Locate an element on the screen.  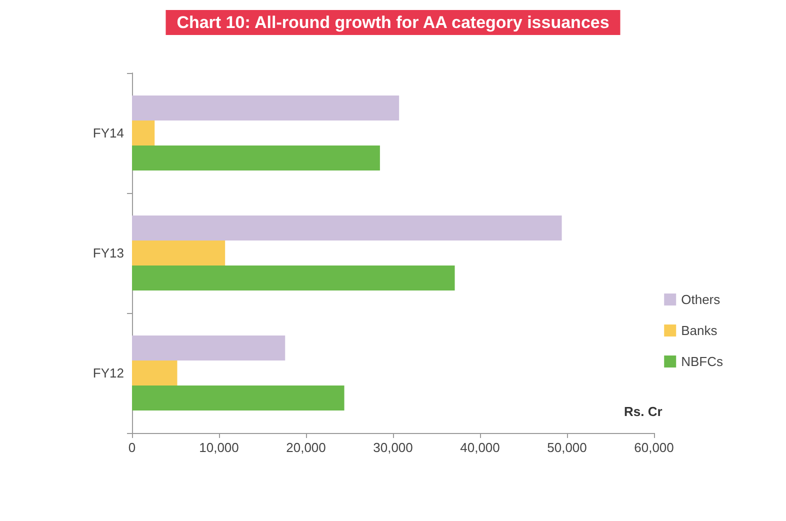
x-tick-label: 30,000 is located at coordinates (393, 447).